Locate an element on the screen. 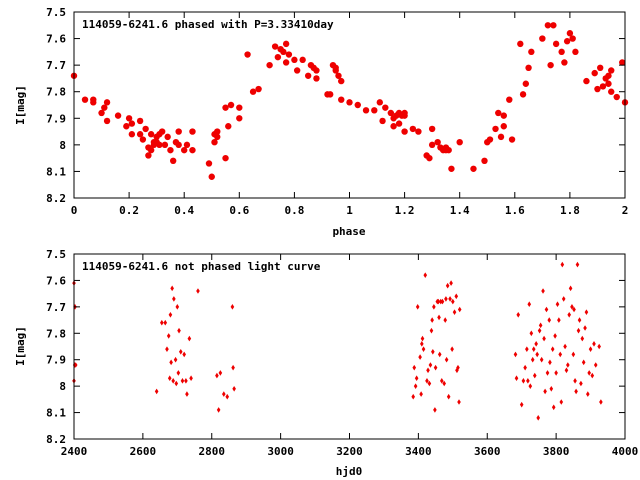 The height and width of the screenshot is (480, 640). unphased-x-tick-label: 2800 is located at coordinates (212, 451).